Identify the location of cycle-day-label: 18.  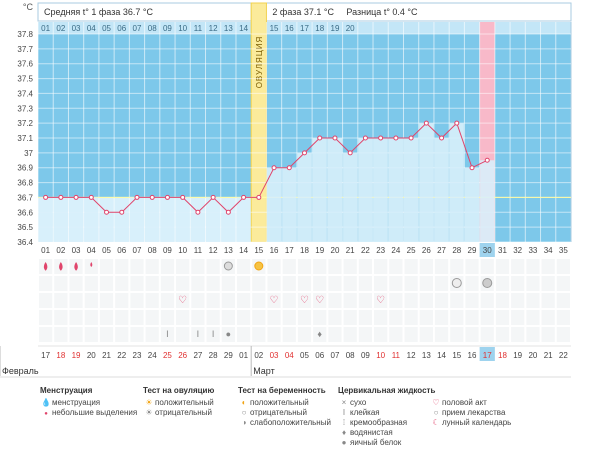
(304, 250).